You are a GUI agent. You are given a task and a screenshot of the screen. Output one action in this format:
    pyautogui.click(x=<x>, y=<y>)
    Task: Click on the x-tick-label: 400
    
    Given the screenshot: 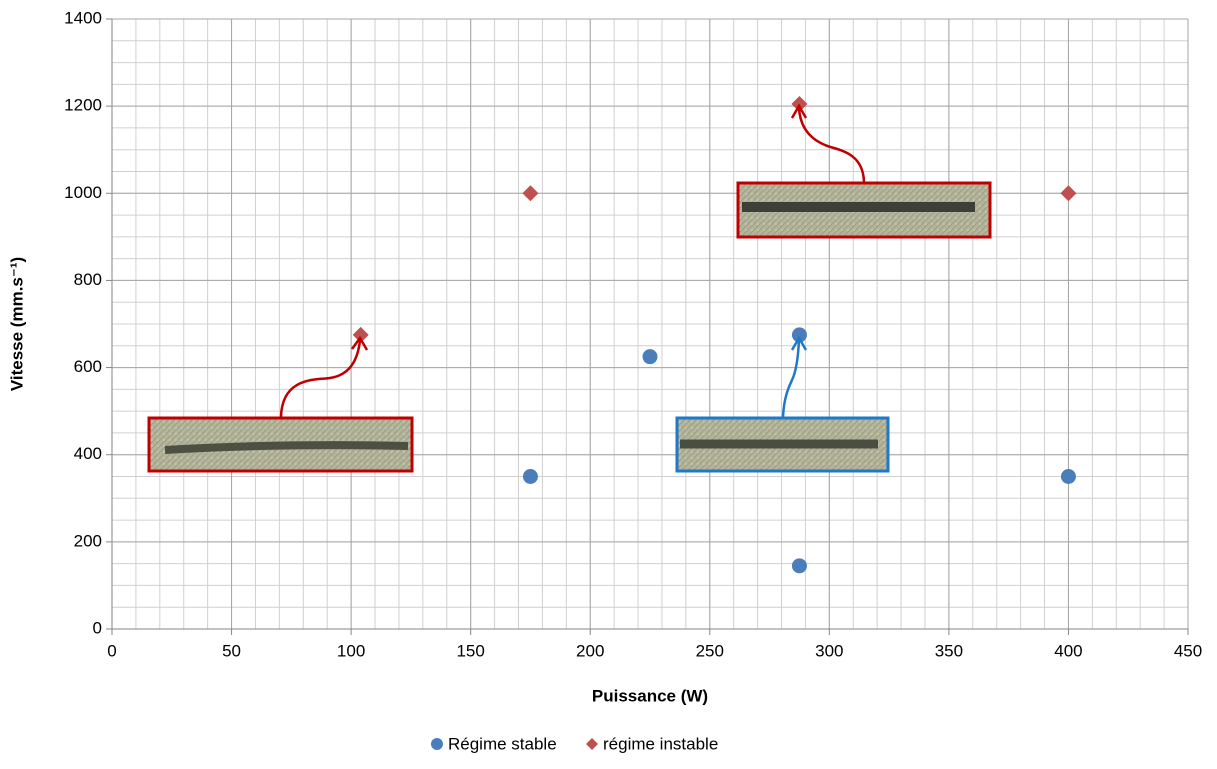 What is the action you would take?
    pyautogui.click(x=1068, y=650)
    